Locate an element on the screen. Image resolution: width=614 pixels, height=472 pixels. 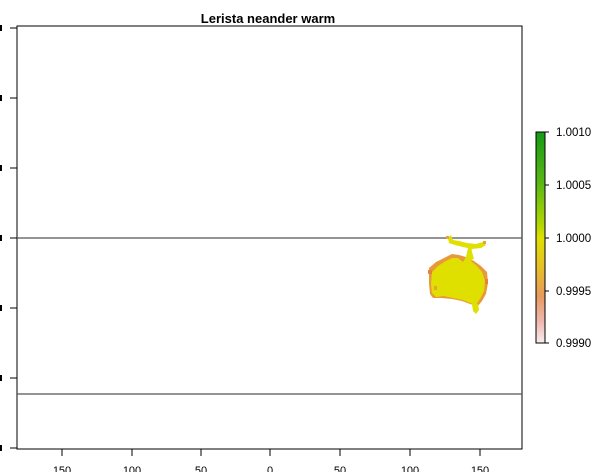
cape-york is located at coordinates (470, 252).